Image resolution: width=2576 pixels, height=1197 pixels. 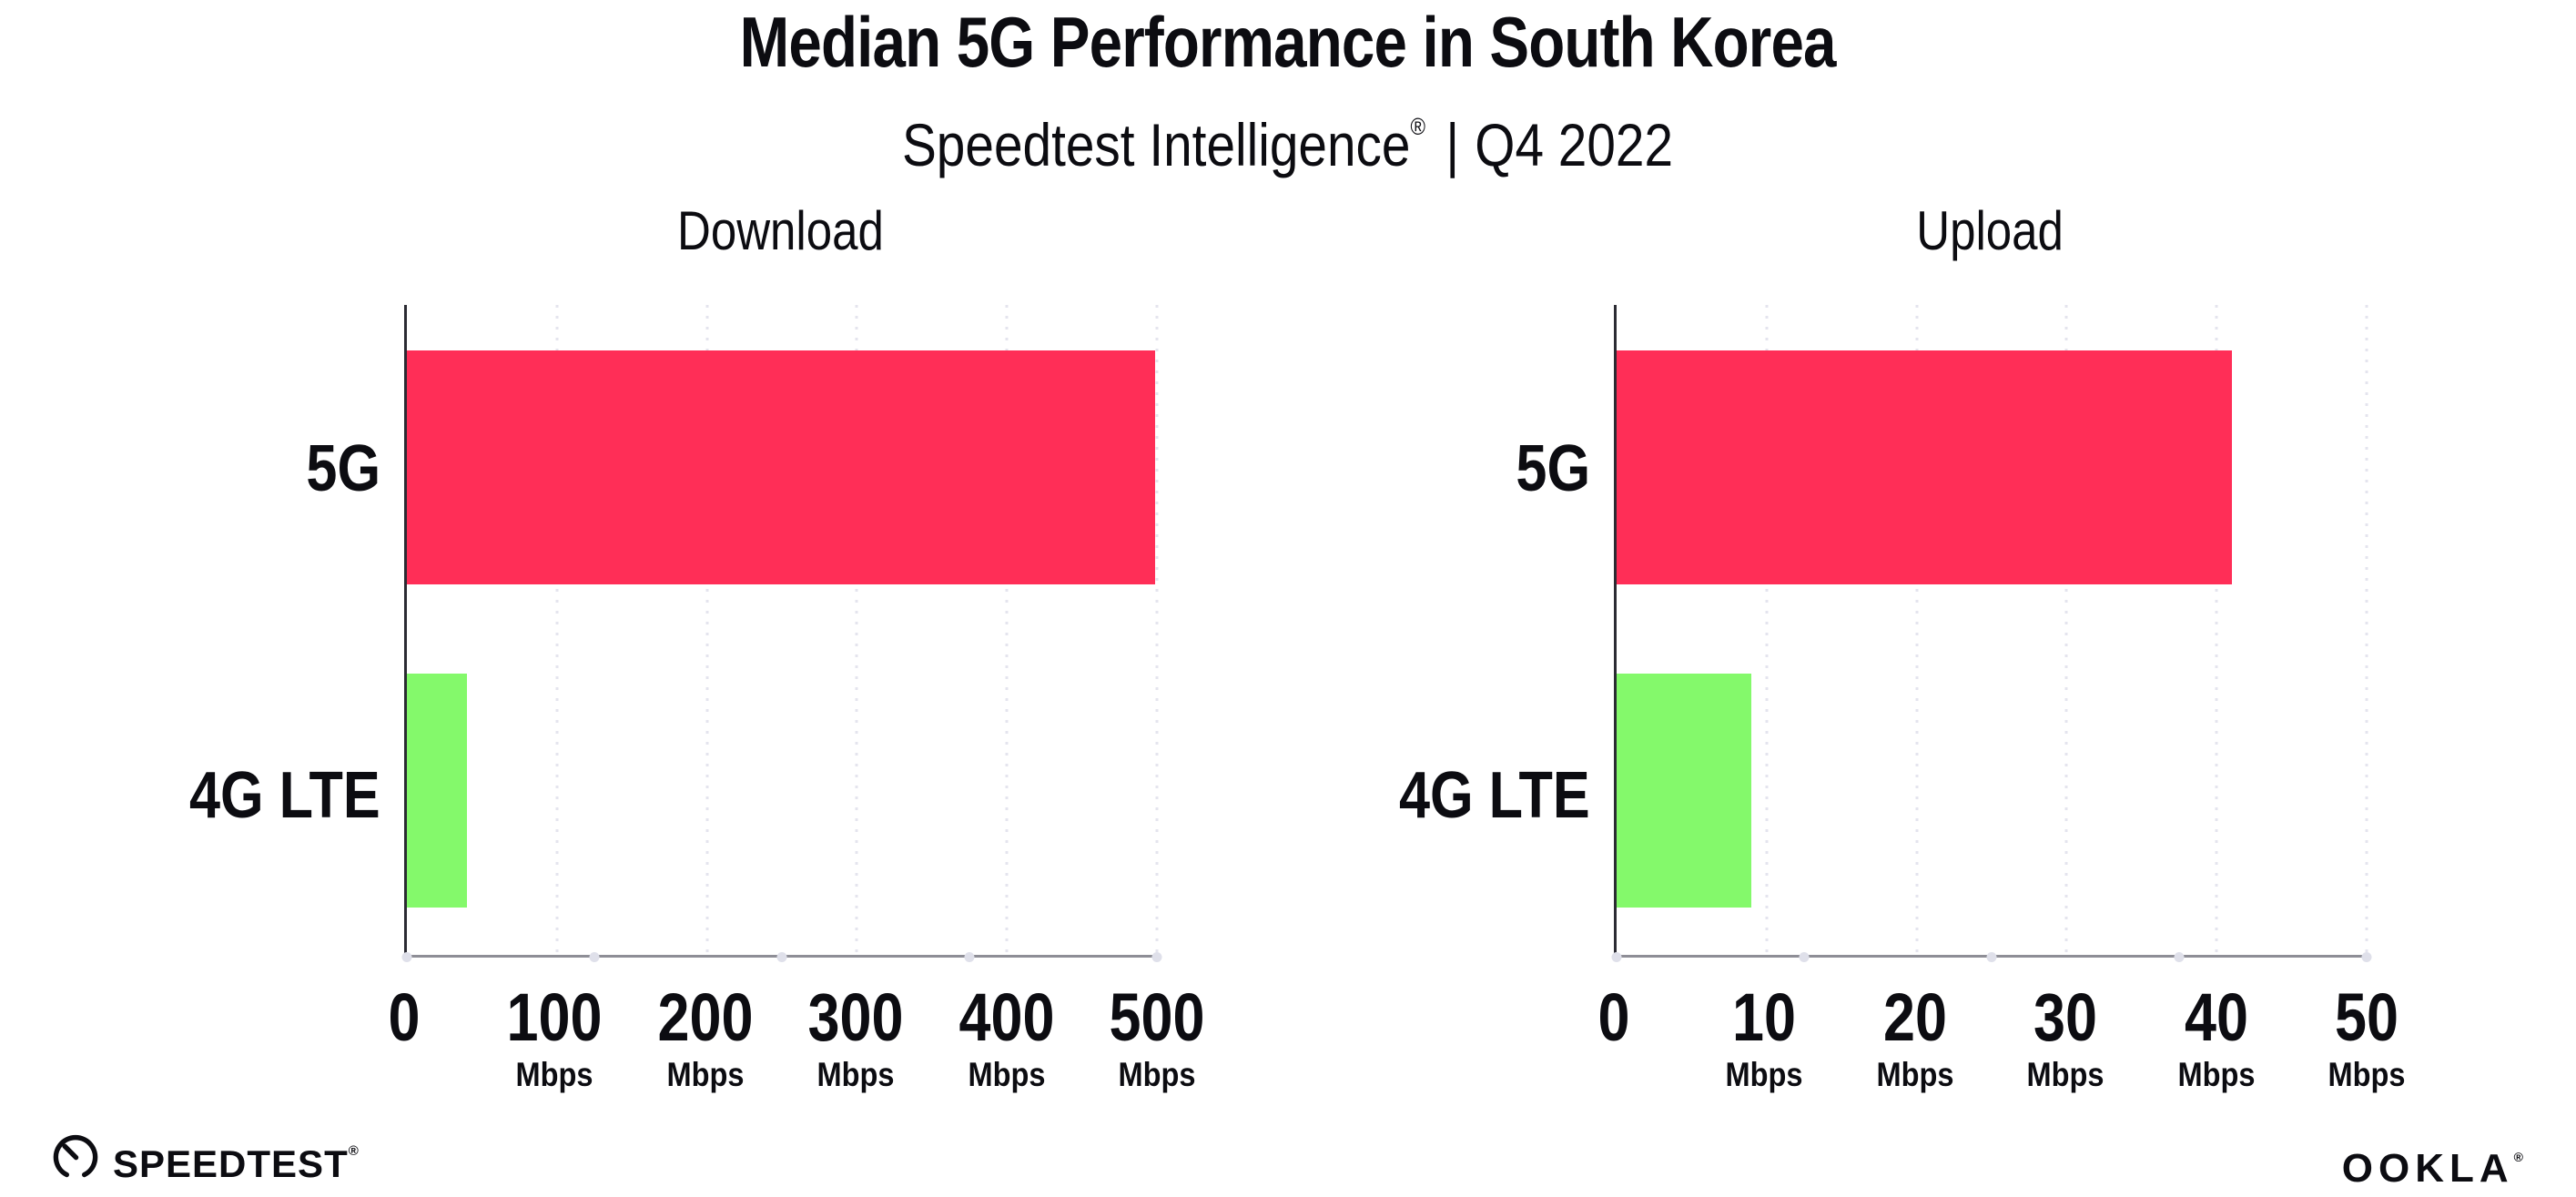 What do you see at coordinates (554, 1036) in the screenshot?
I see `x-tick-label: 100 Mbps` at bounding box center [554, 1036].